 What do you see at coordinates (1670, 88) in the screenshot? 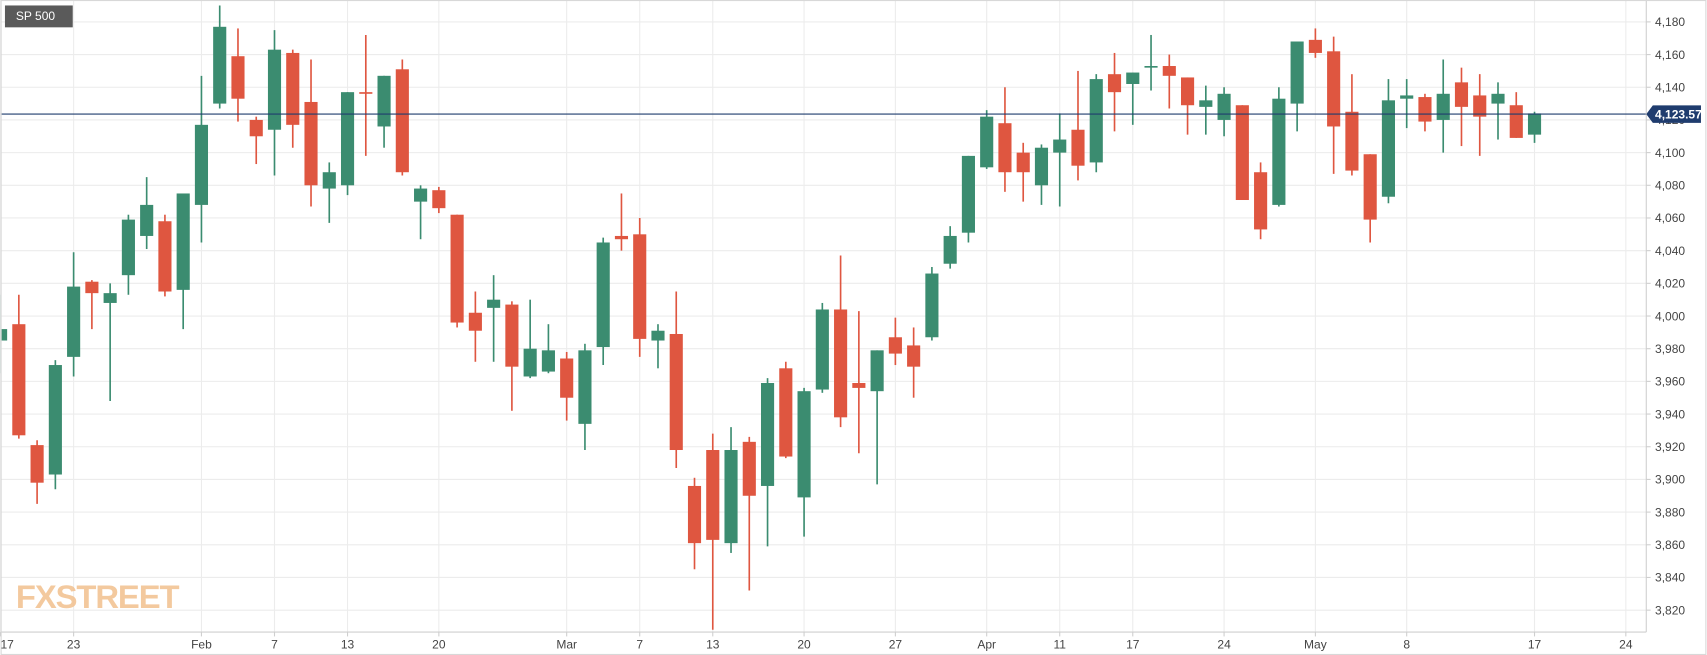
I see `y-tick-label: 4,140` at bounding box center [1670, 88].